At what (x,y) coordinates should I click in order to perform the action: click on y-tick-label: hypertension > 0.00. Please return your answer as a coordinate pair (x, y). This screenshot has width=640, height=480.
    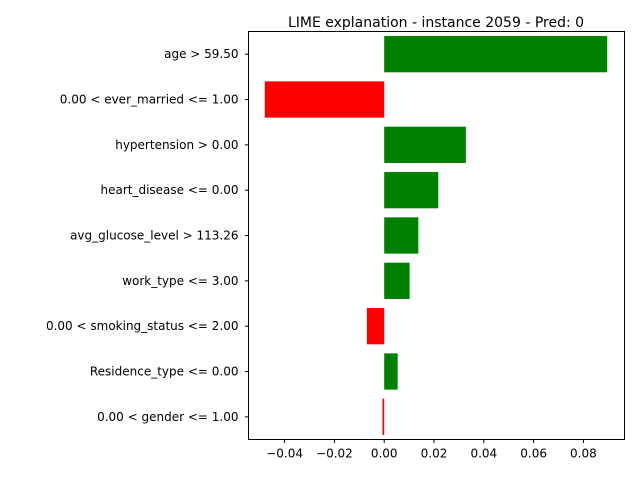
    Looking at the image, I should click on (176, 145).